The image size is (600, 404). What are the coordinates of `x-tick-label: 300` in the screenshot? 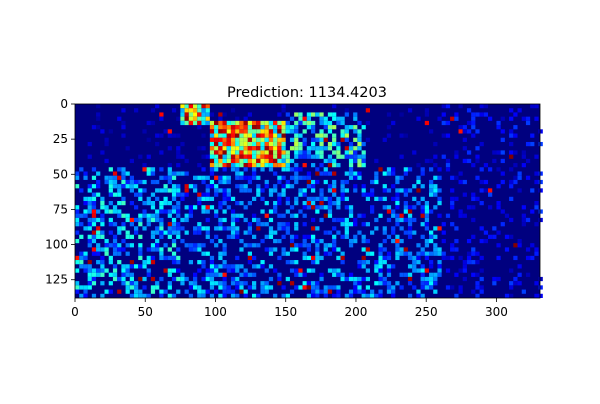 It's located at (496, 312).